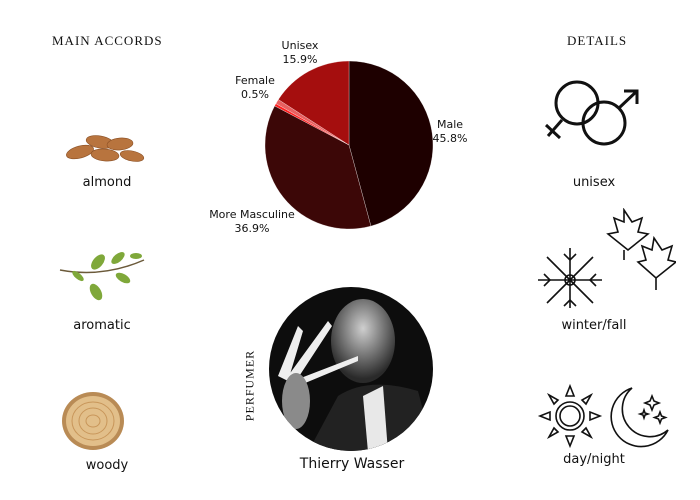  What do you see at coordinates (249, 385) in the screenshot?
I see `perfumer-heading: PERFUMER` at bounding box center [249, 385].